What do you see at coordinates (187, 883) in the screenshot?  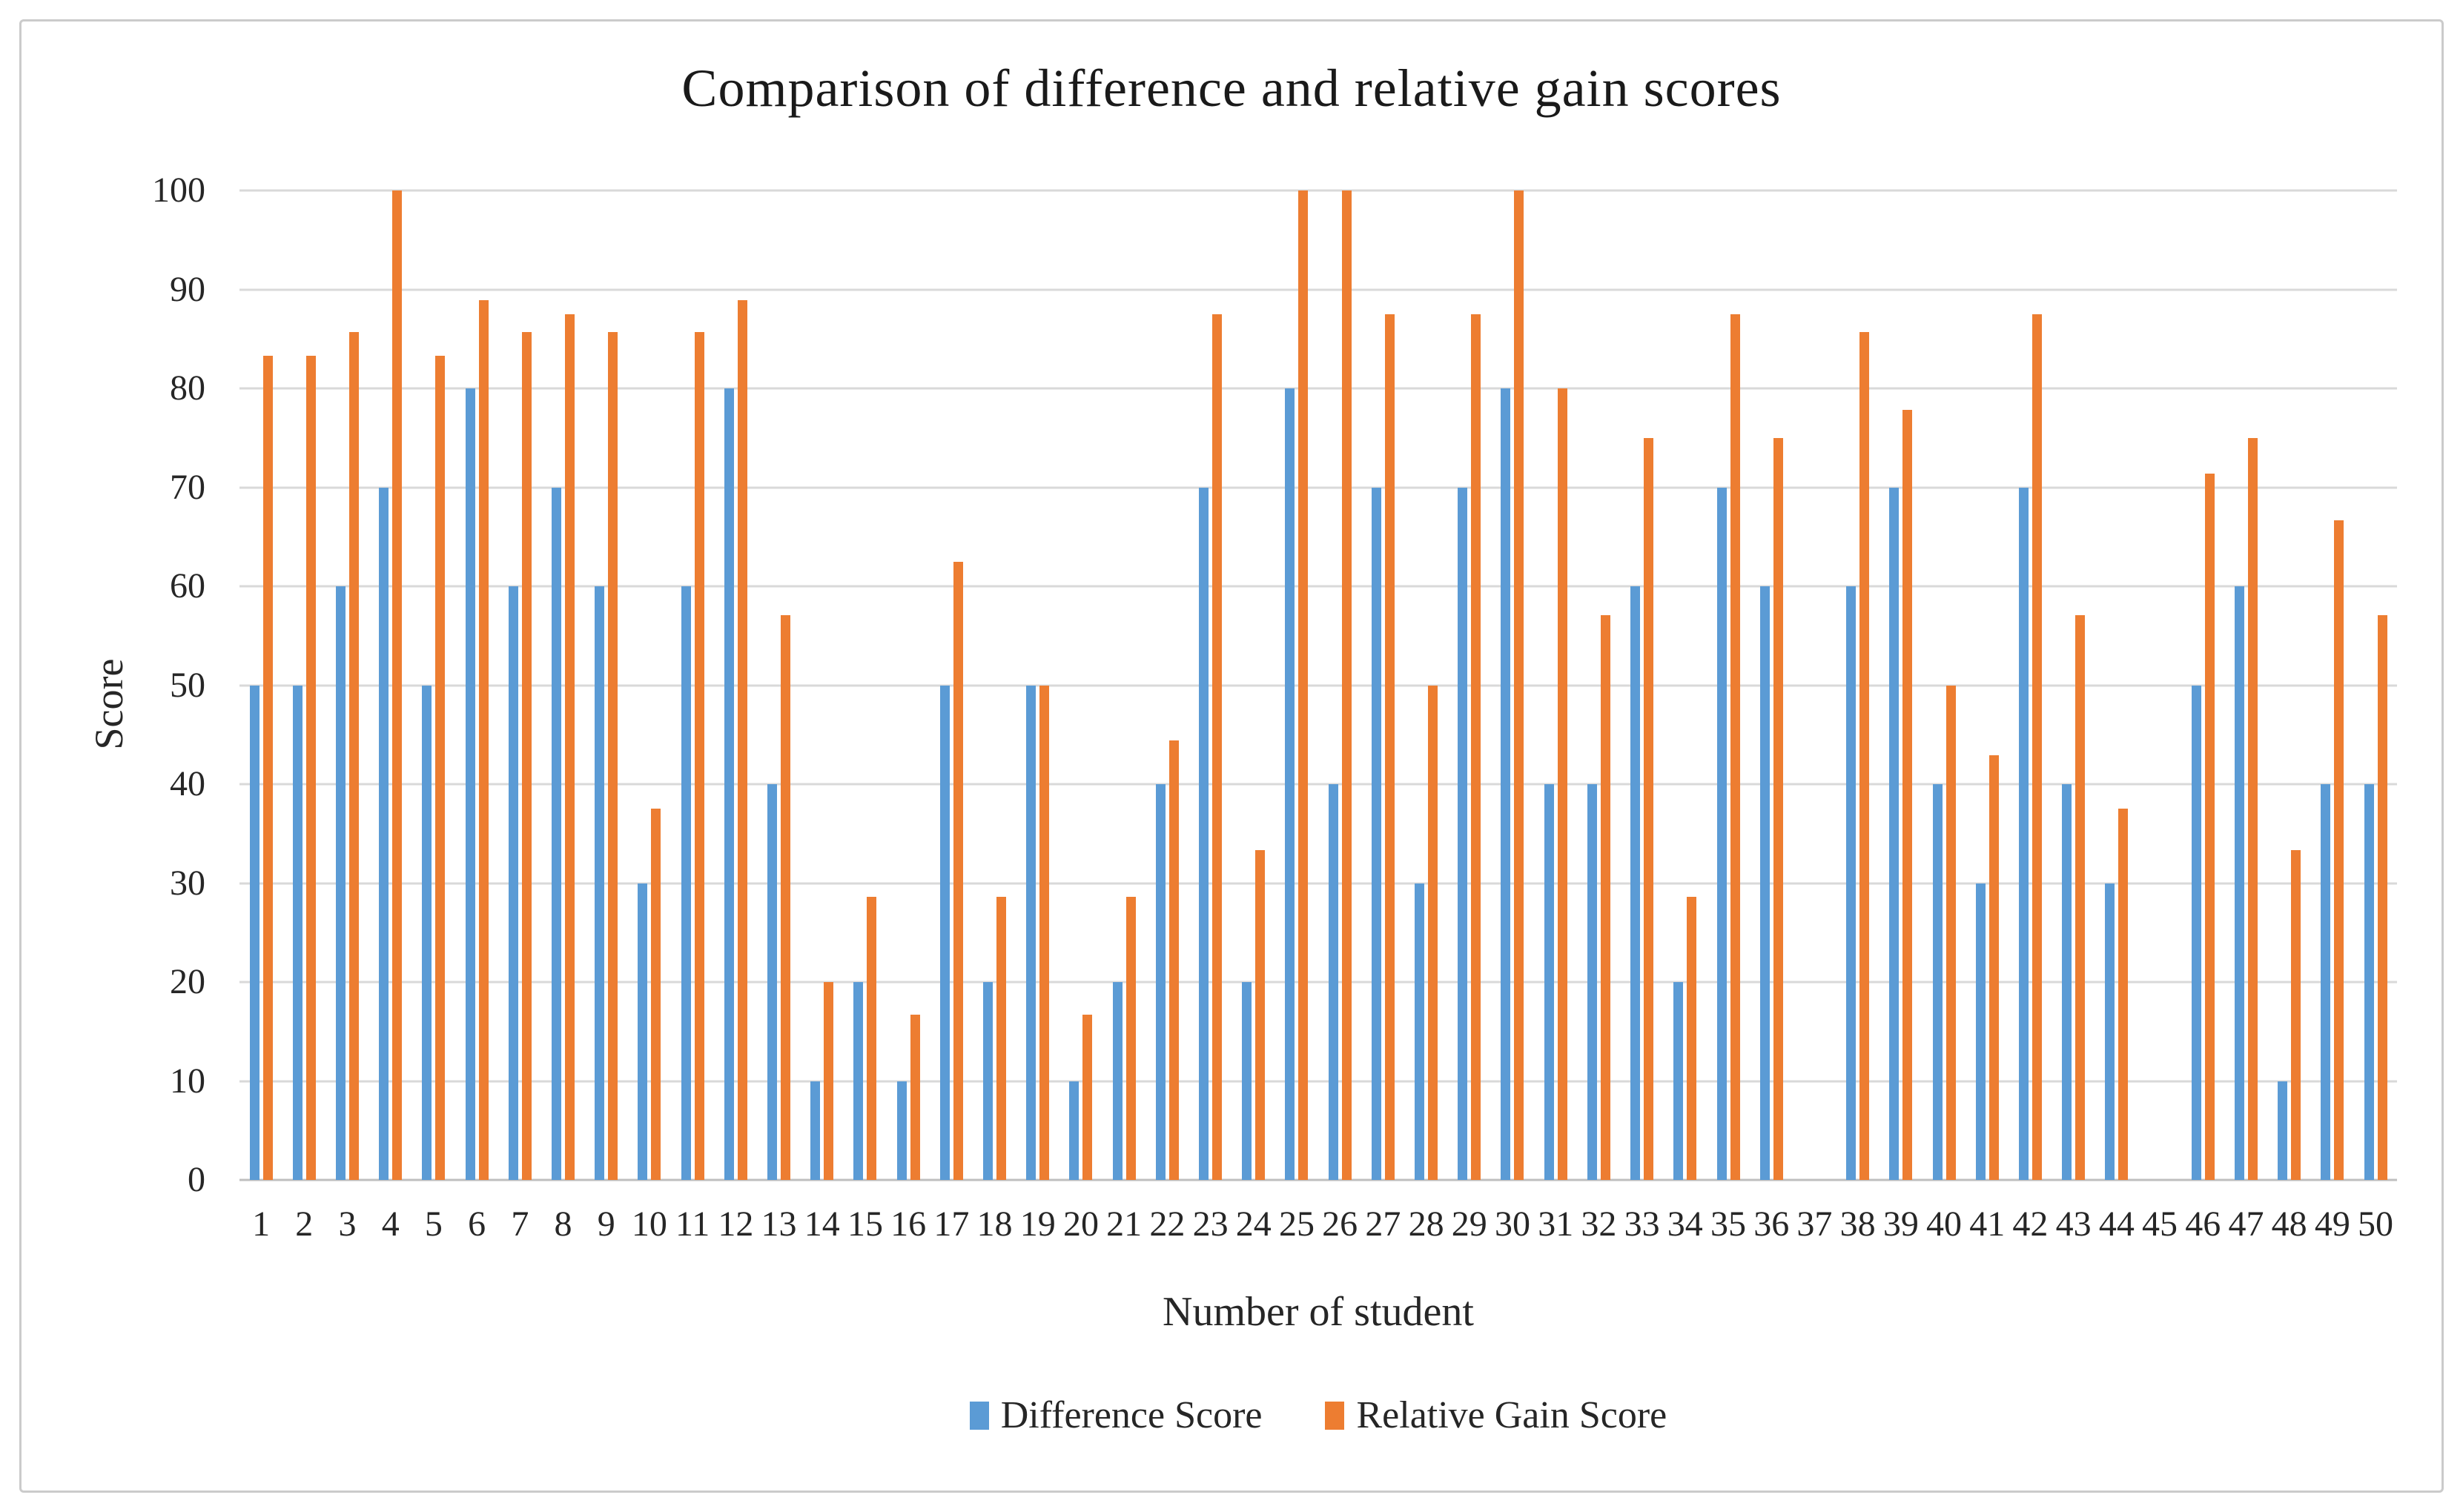 I see `y-tick-label: 30` at bounding box center [187, 883].